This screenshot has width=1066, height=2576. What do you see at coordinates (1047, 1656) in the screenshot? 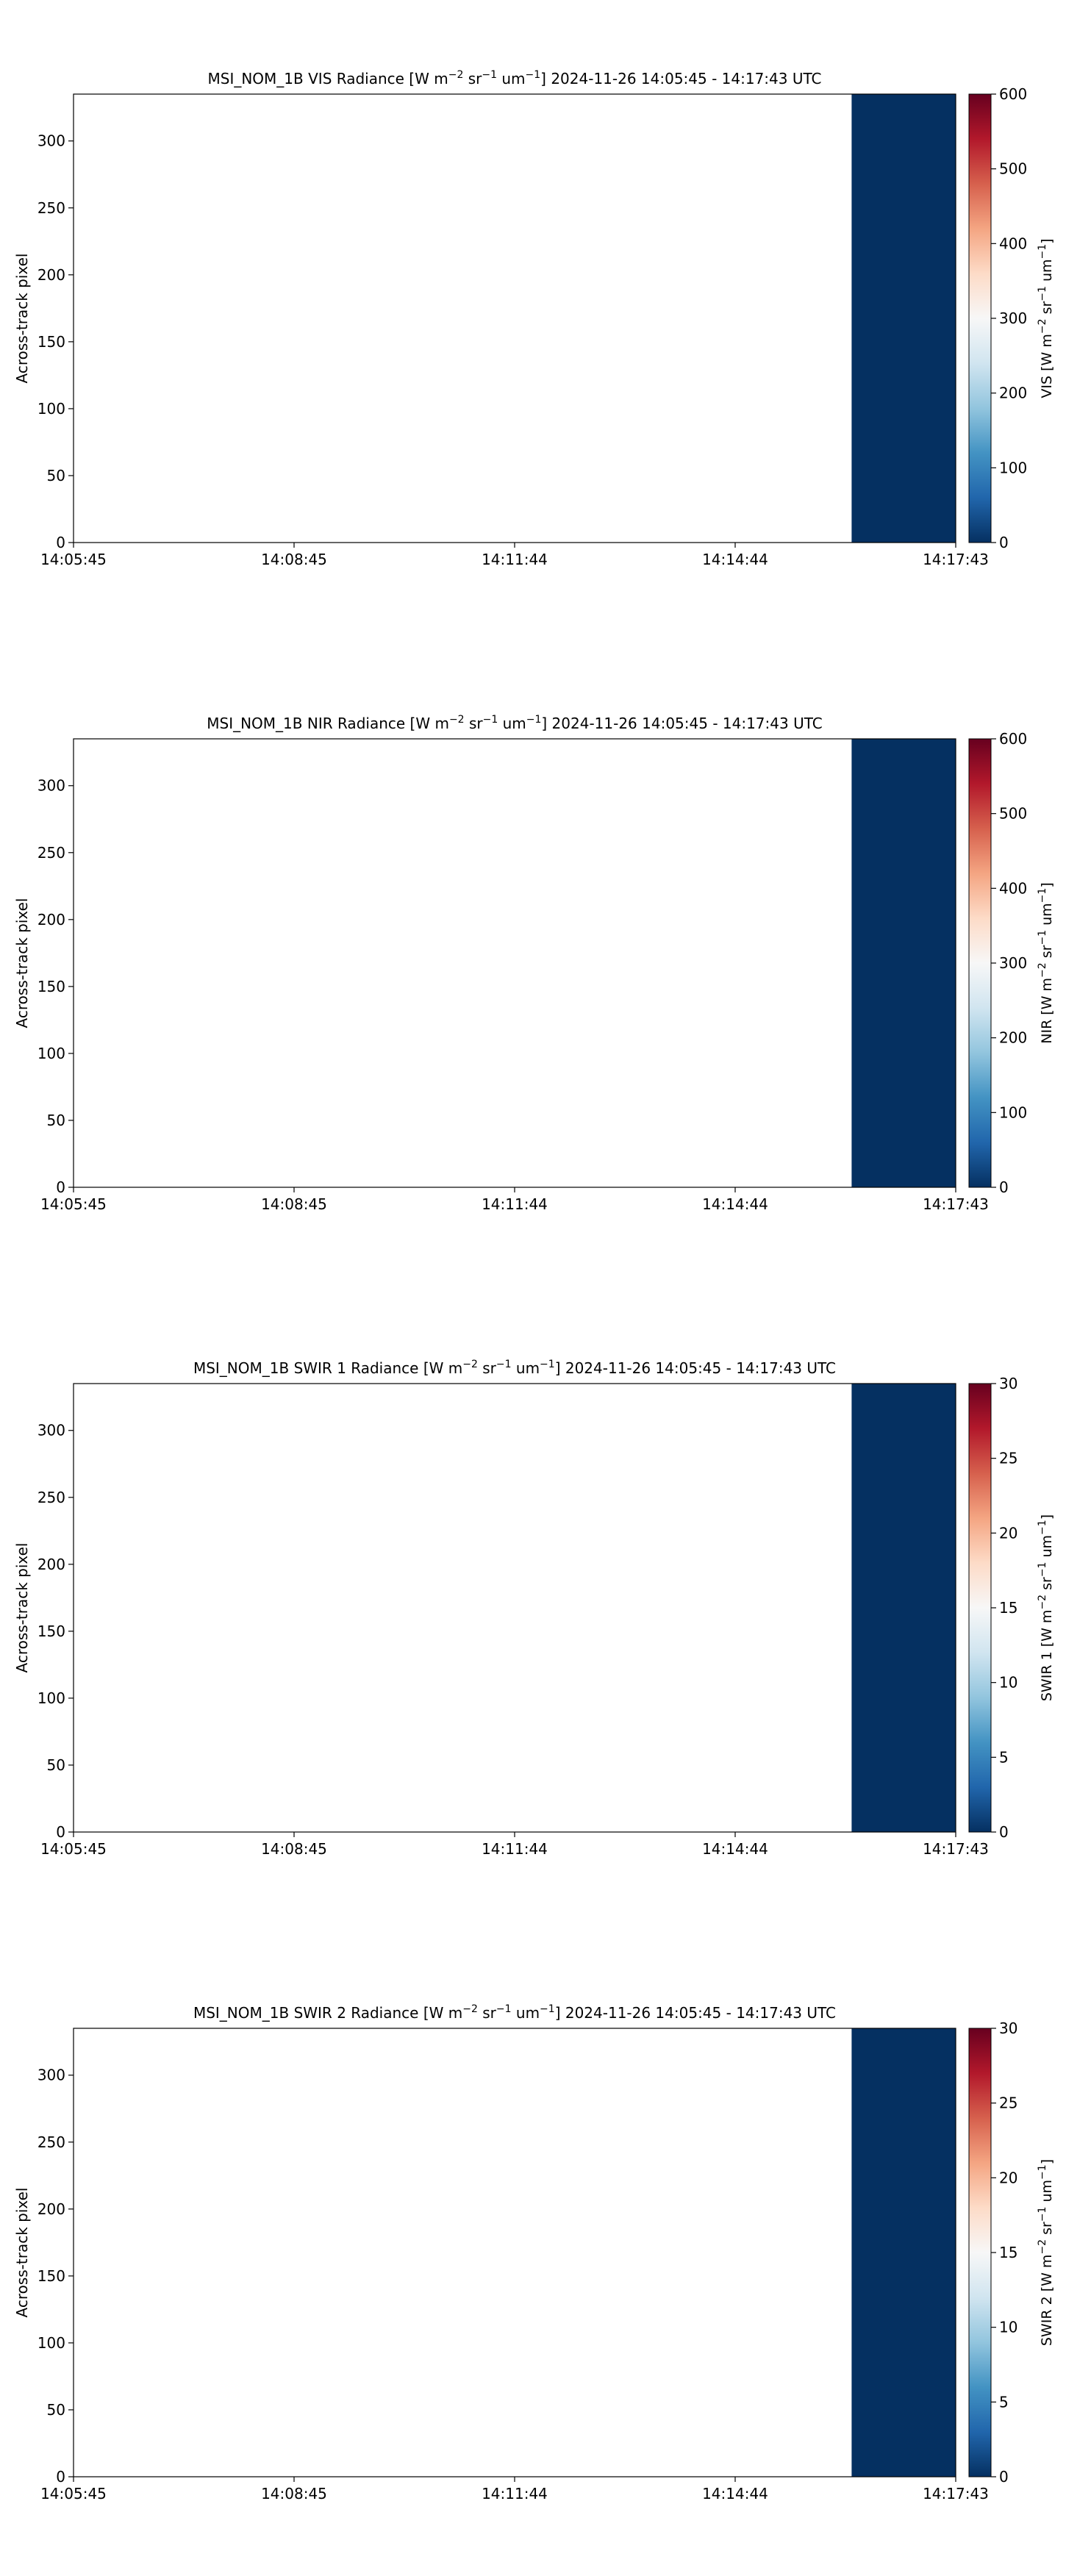
I see `text-part-prefix: SWIR 1 [W m` at bounding box center [1047, 1656].